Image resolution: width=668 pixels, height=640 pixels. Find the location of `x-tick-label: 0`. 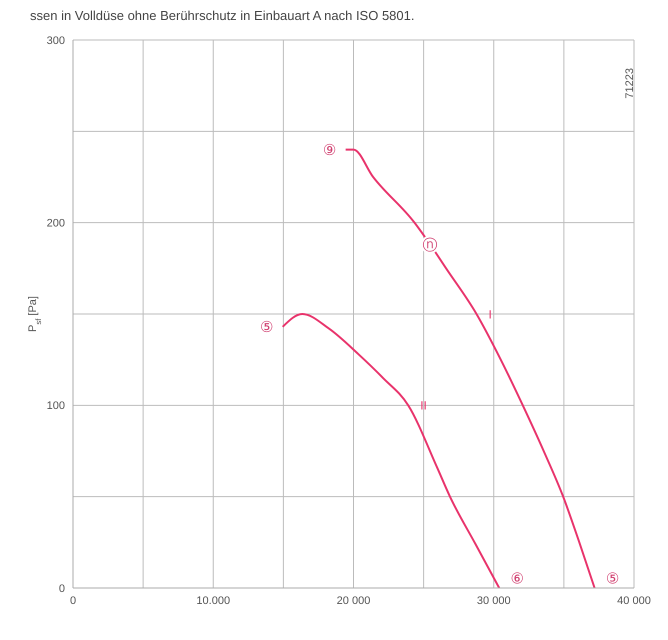

x-tick-label: 0 is located at coordinates (73, 600).